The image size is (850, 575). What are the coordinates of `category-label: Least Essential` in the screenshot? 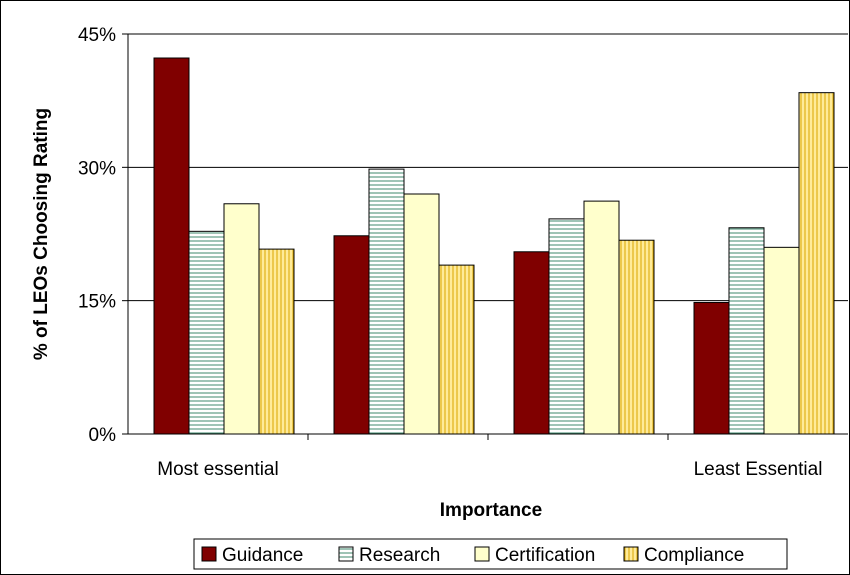 It's located at (758, 469).